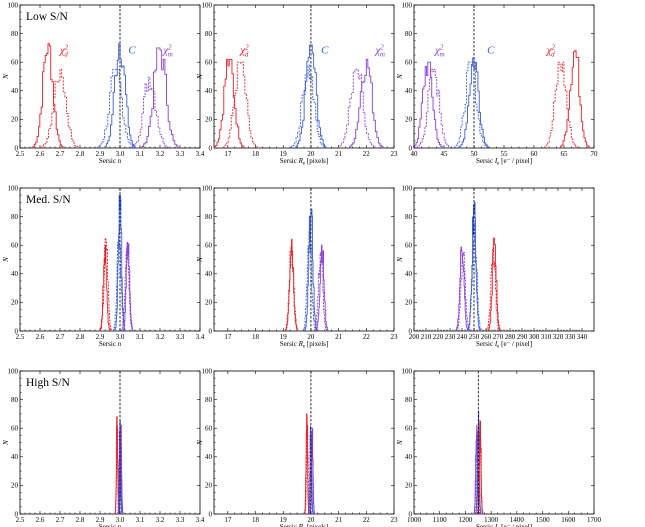 The height and width of the screenshot is (527, 645). I want to click on series-label-chi2_m: χ2 m, so click(379, 51).